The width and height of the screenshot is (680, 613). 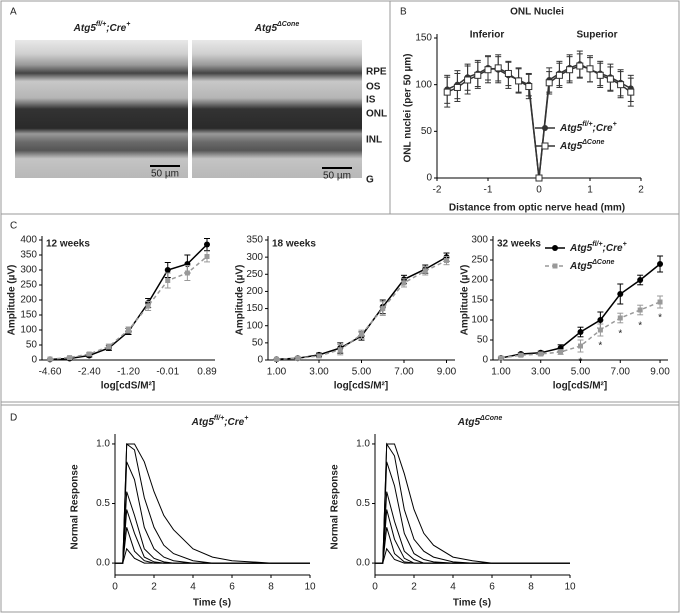 What do you see at coordinates (28, 240) in the screenshot?
I see `y-tick-label: 400` at bounding box center [28, 240].